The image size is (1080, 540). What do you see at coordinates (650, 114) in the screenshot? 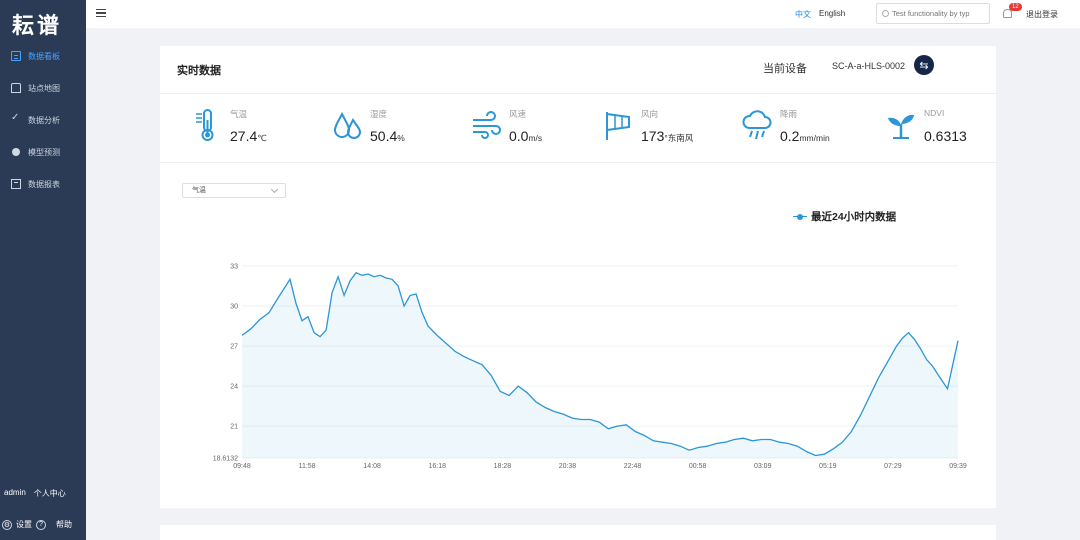
I see `metric-label: 风向` at bounding box center [650, 114].